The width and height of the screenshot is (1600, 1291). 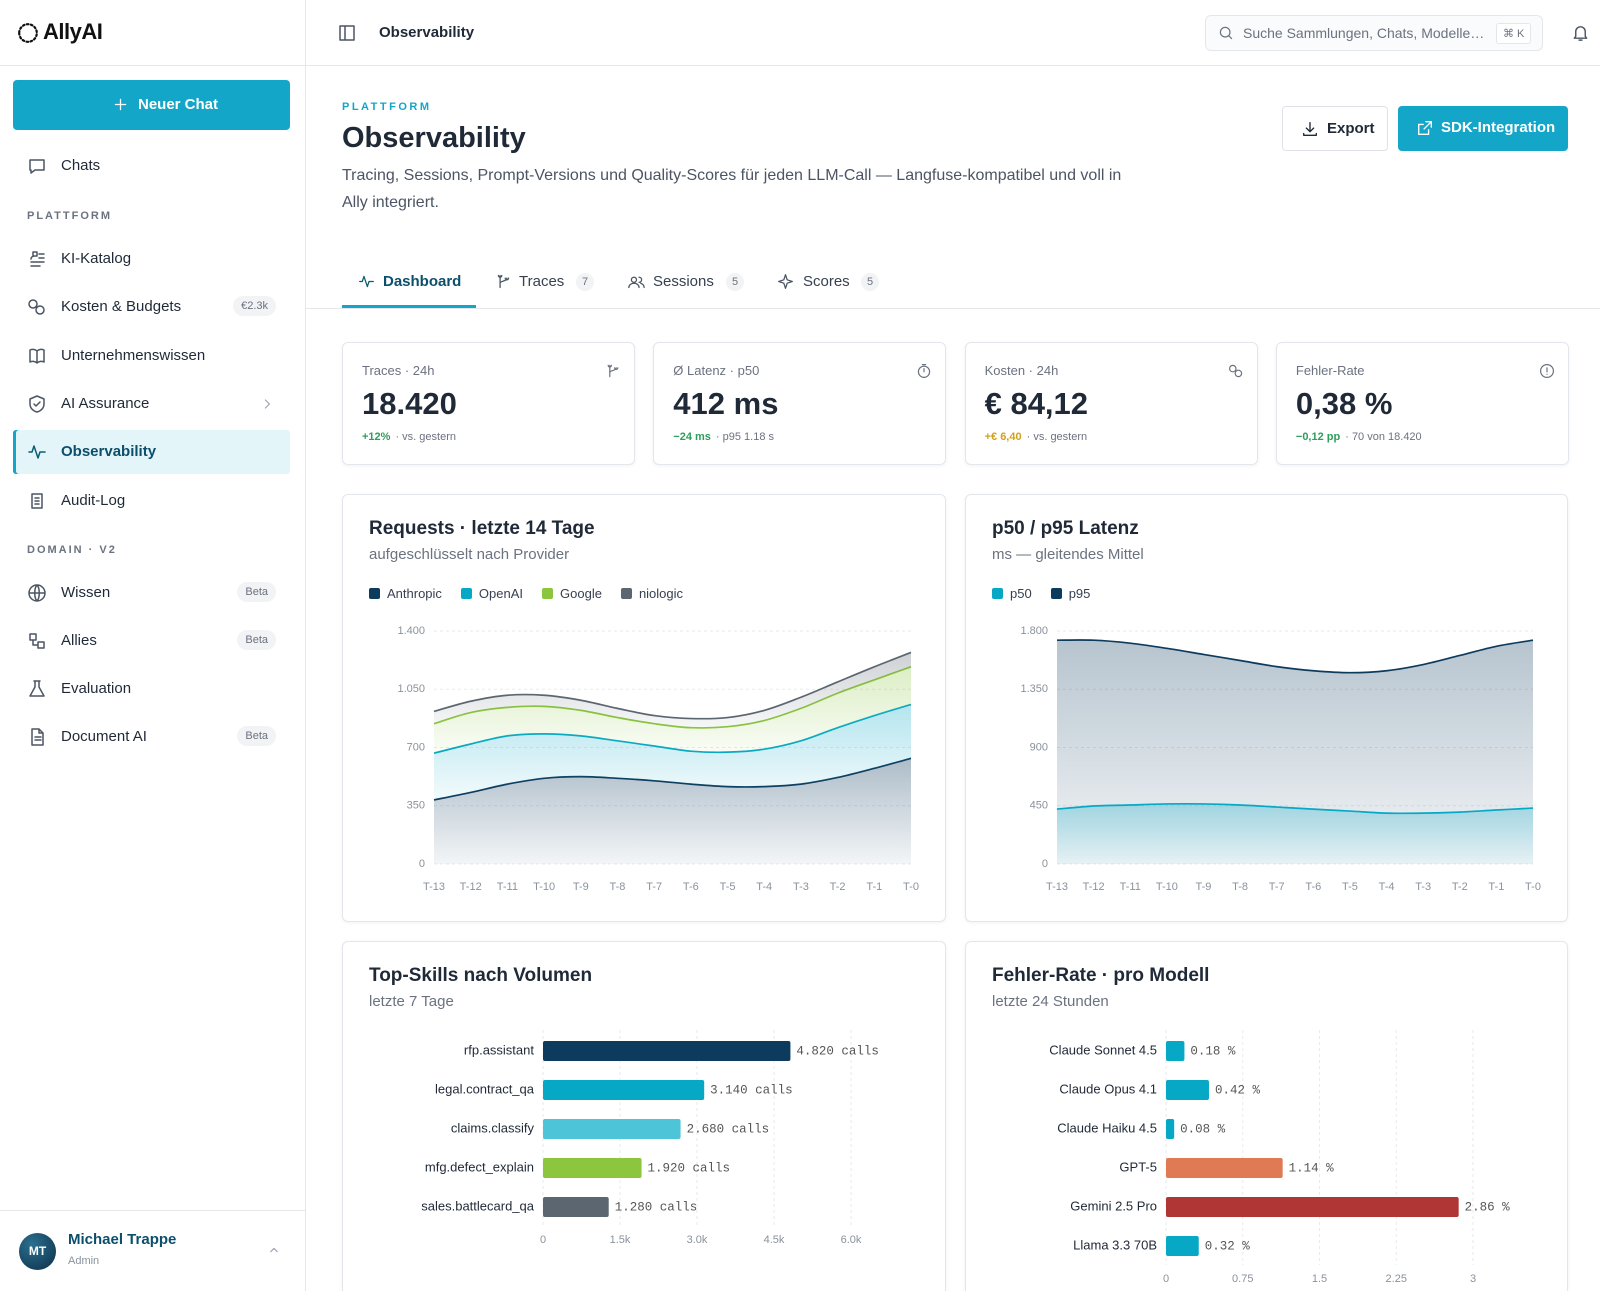 I want to click on legend-label: niologic, so click(x=661, y=593).